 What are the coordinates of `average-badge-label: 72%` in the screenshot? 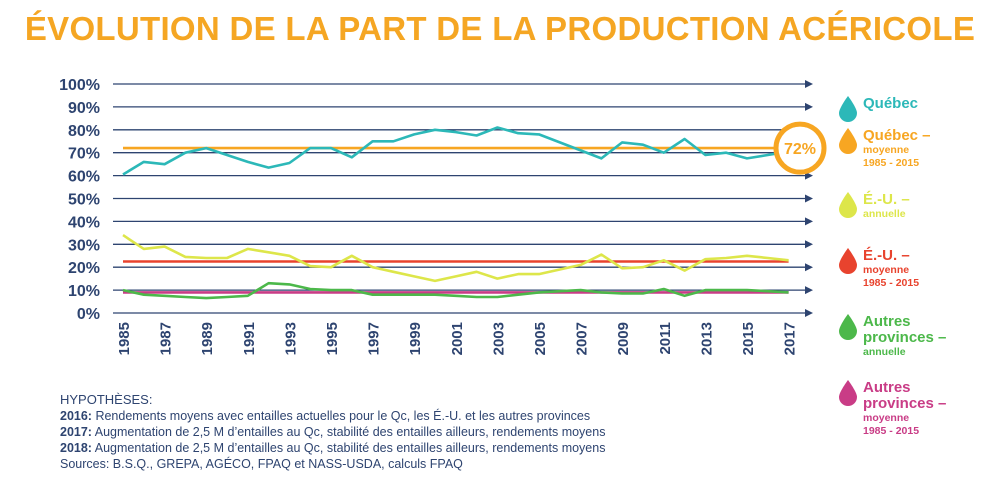 It's located at (800, 149).